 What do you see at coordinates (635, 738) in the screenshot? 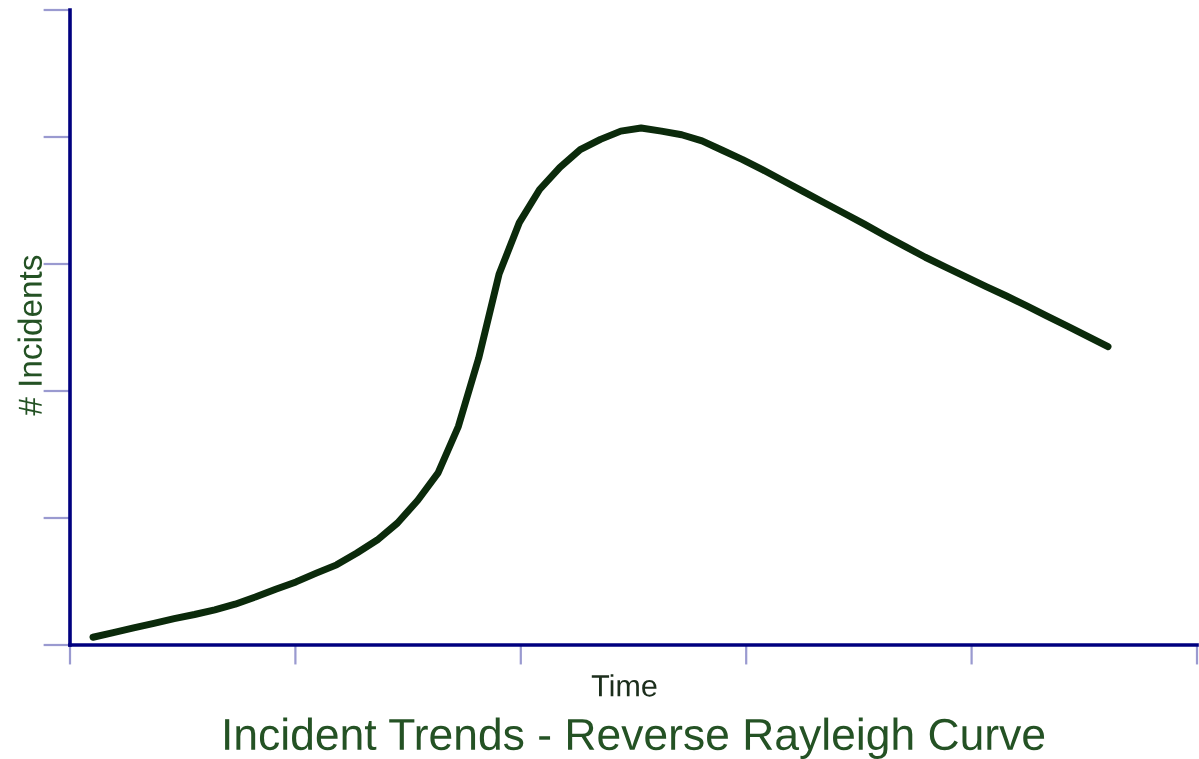
I see `text: Incident Trends - Reverse Rayleigh Curve` at bounding box center [635, 738].